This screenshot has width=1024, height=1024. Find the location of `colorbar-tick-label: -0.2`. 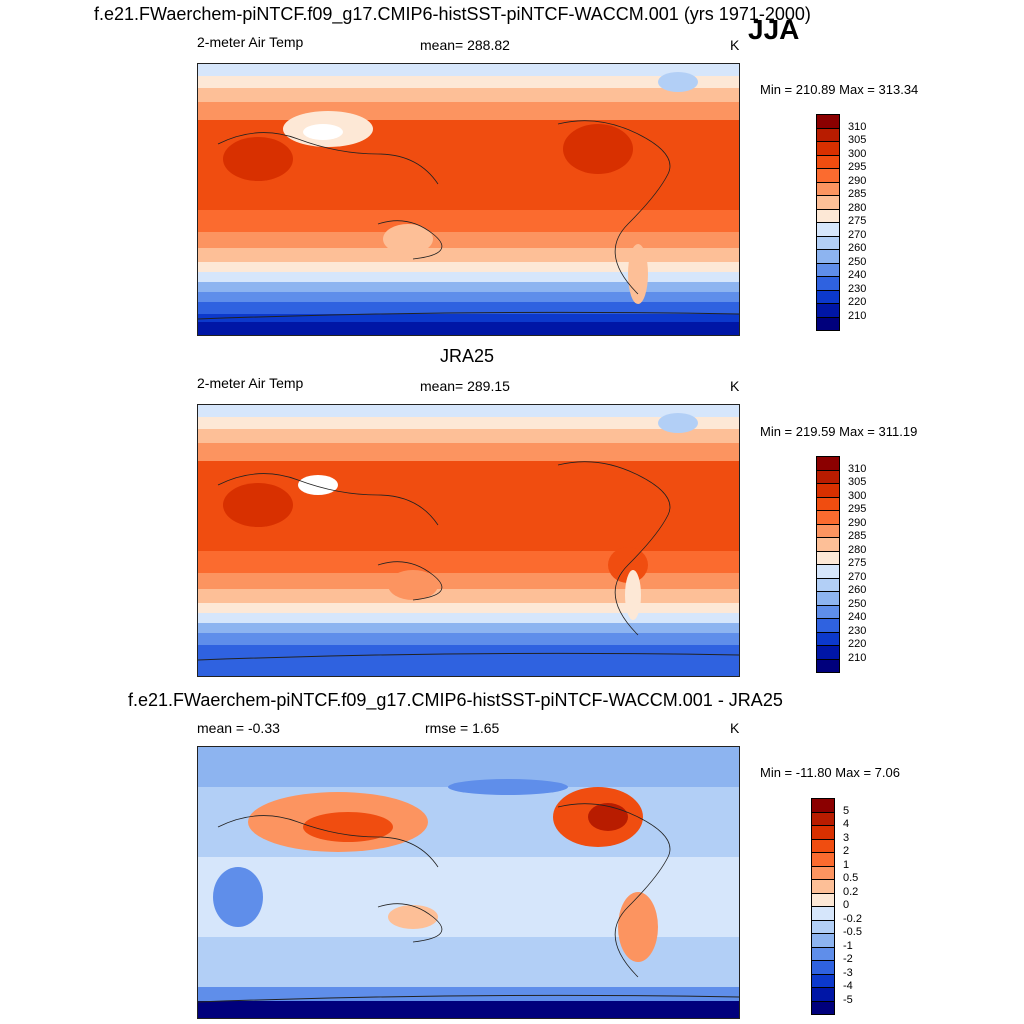

colorbar-tick-label: -0.2 is located at coordinates (852, 918).